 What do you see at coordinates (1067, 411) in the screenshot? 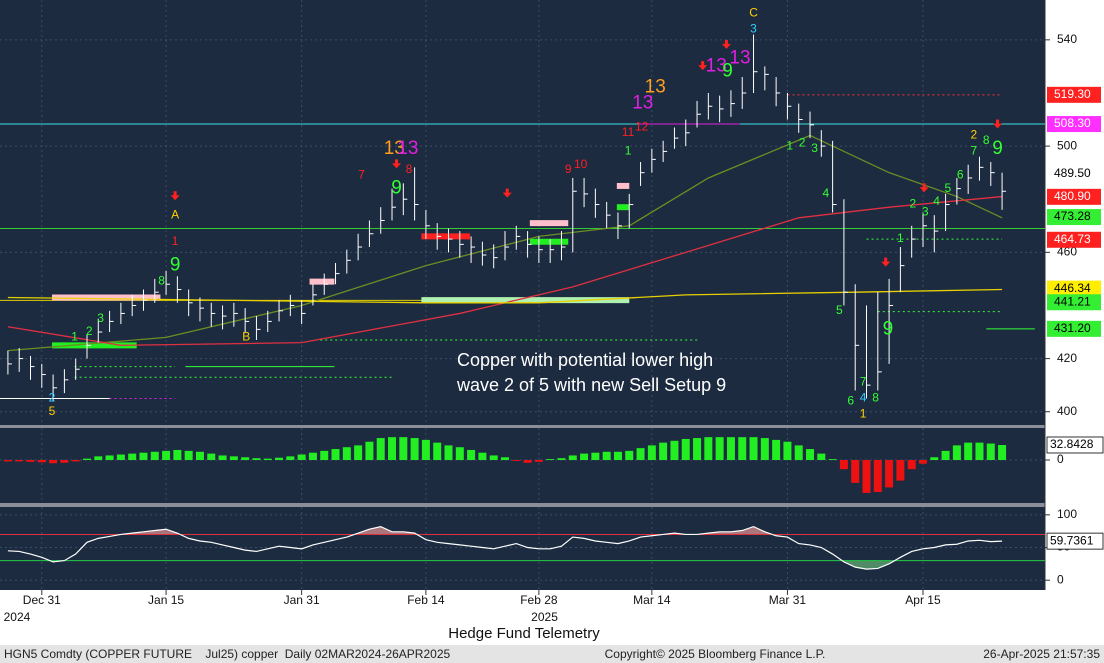
I see `y-tick-label: 400` at bounding box center [1067, 411].